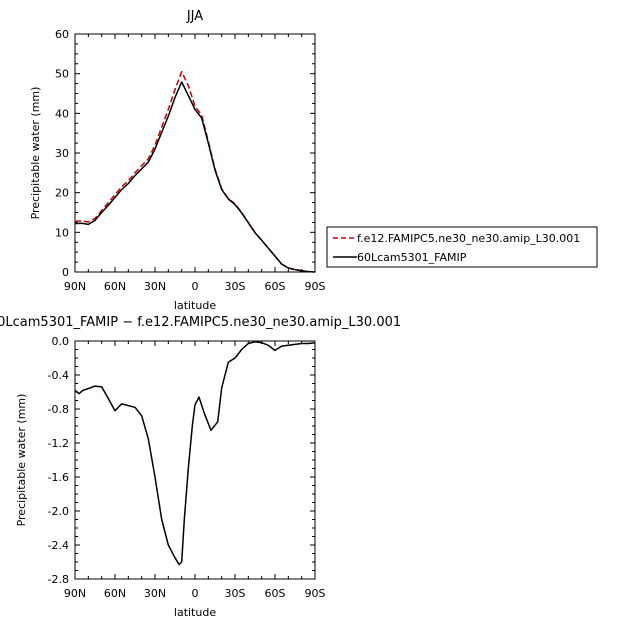  I want to click on bottom-series-group, so click(195, 453).